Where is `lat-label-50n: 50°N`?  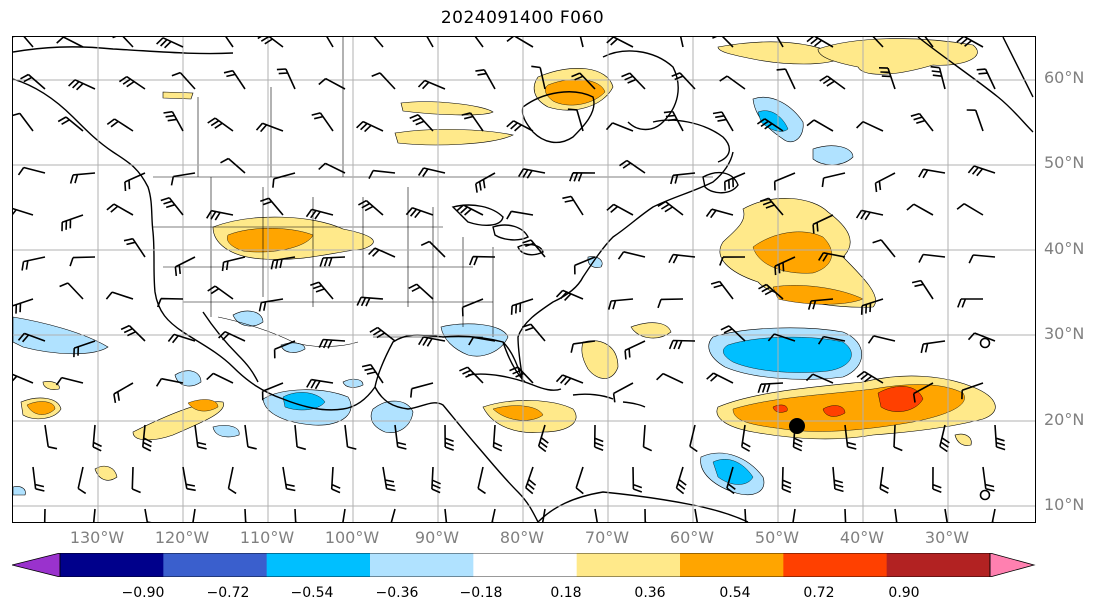
lat-label-50n: 50°N is located at coordinates (1064, 162).